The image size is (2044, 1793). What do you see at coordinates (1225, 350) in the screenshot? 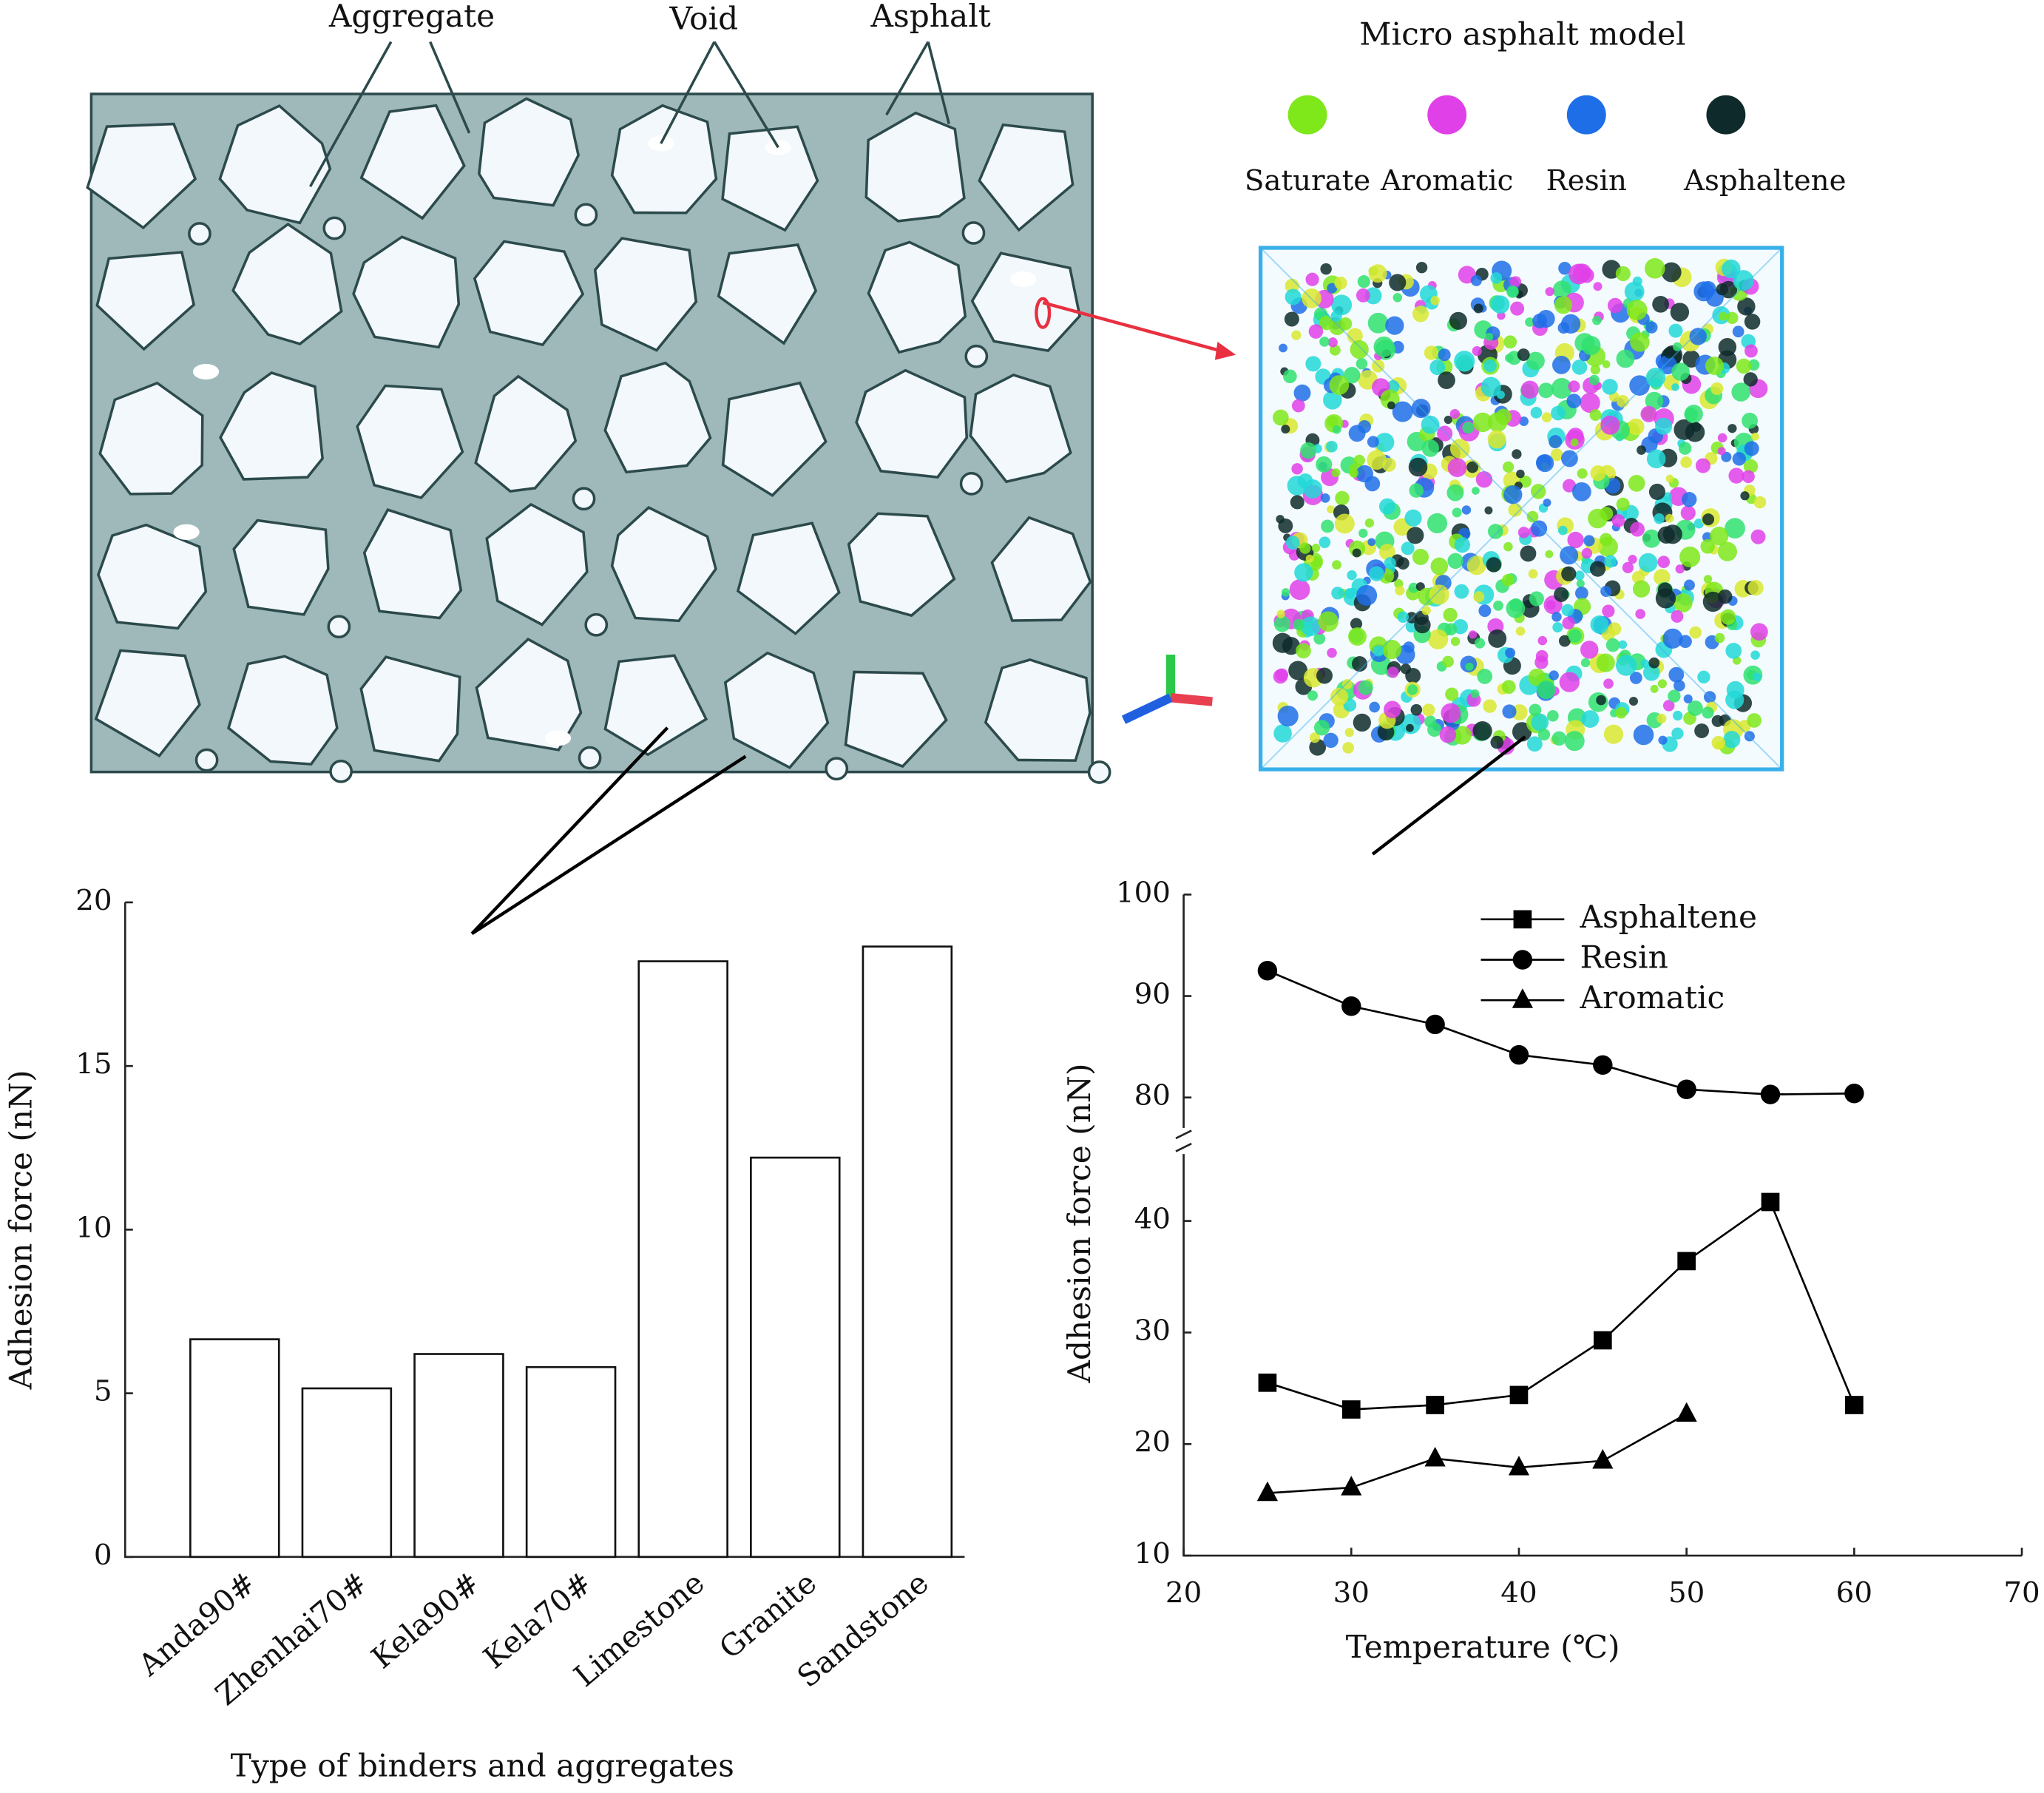
I see `arrow-head` at bounding box center [1225, 350].